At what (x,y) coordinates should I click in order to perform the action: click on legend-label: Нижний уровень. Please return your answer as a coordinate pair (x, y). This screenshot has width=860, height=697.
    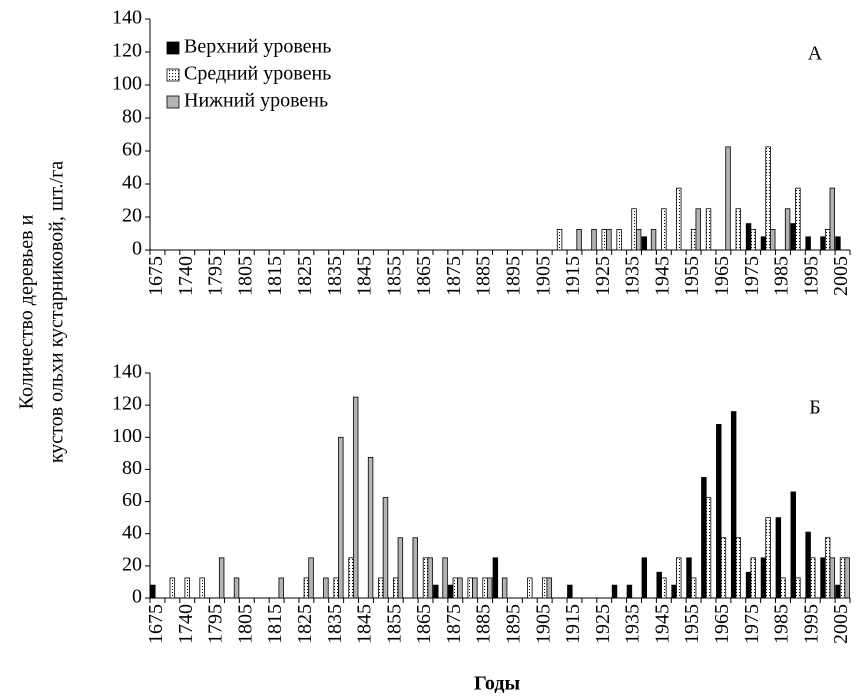
    Looking at the image, I should click on (256, 101).